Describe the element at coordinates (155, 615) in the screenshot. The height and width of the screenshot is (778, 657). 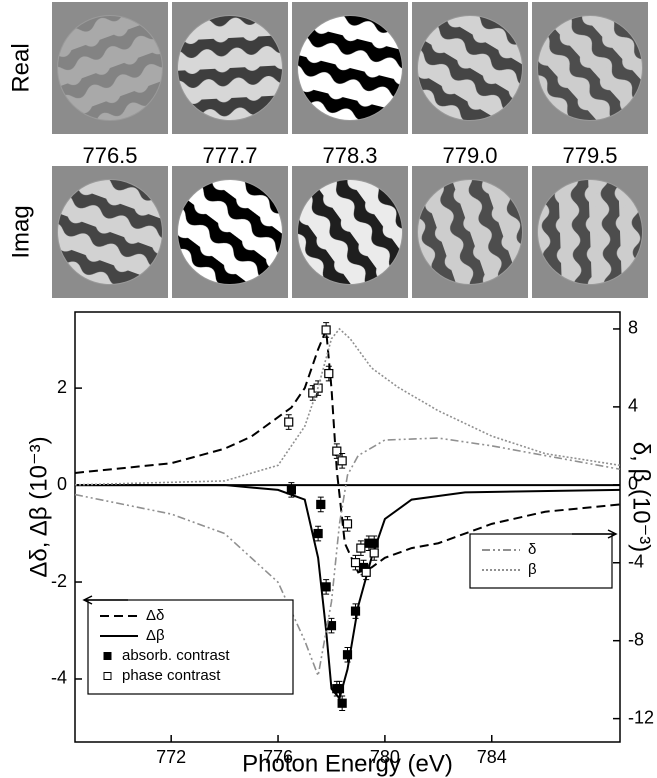
I see `legend-label: Δδ` at that location.